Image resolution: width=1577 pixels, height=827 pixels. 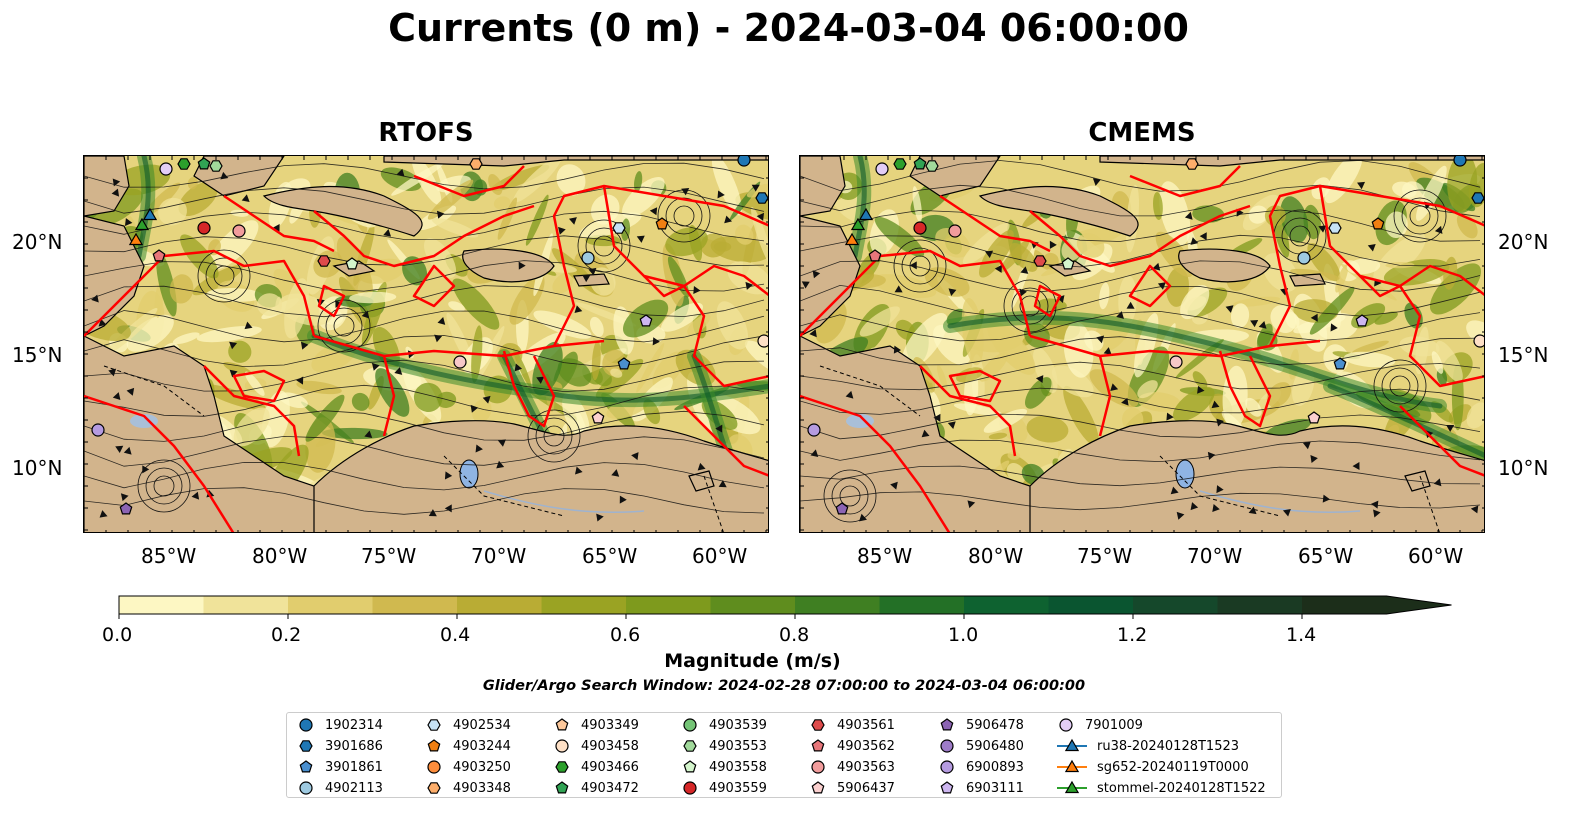 What do you see at coordinates (37, 355) in the screenshot?
I see `lat-label-15n-left: 15°N` at bounding box center [37, 355].